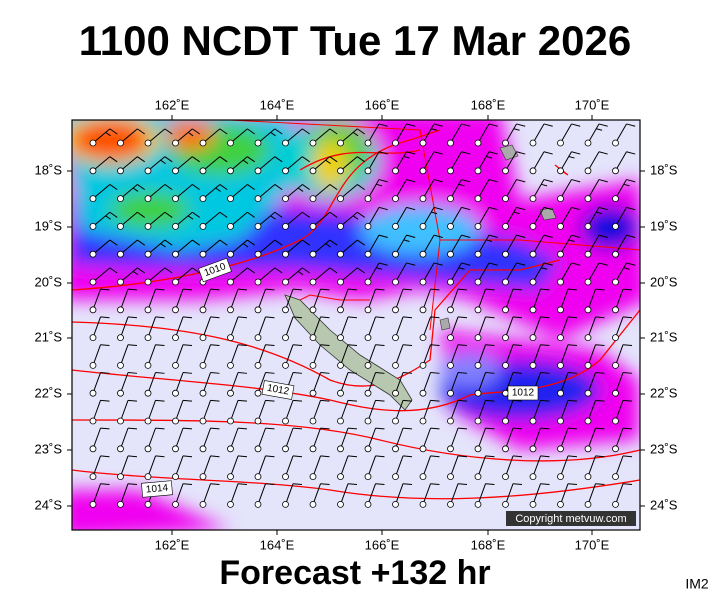 The width and height of the screenshot is (711, 605). I want to click on isobar-label: 1014, so click(157, 489).